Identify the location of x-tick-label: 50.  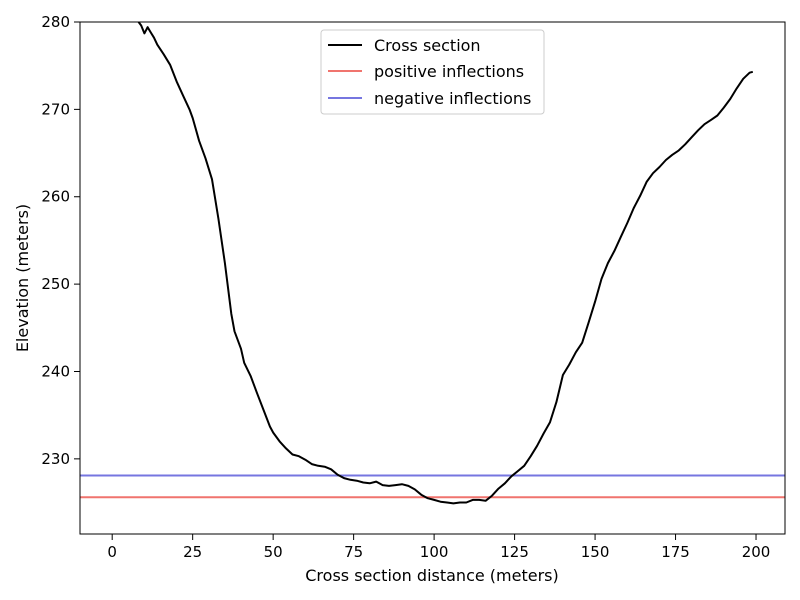
(273, 552).